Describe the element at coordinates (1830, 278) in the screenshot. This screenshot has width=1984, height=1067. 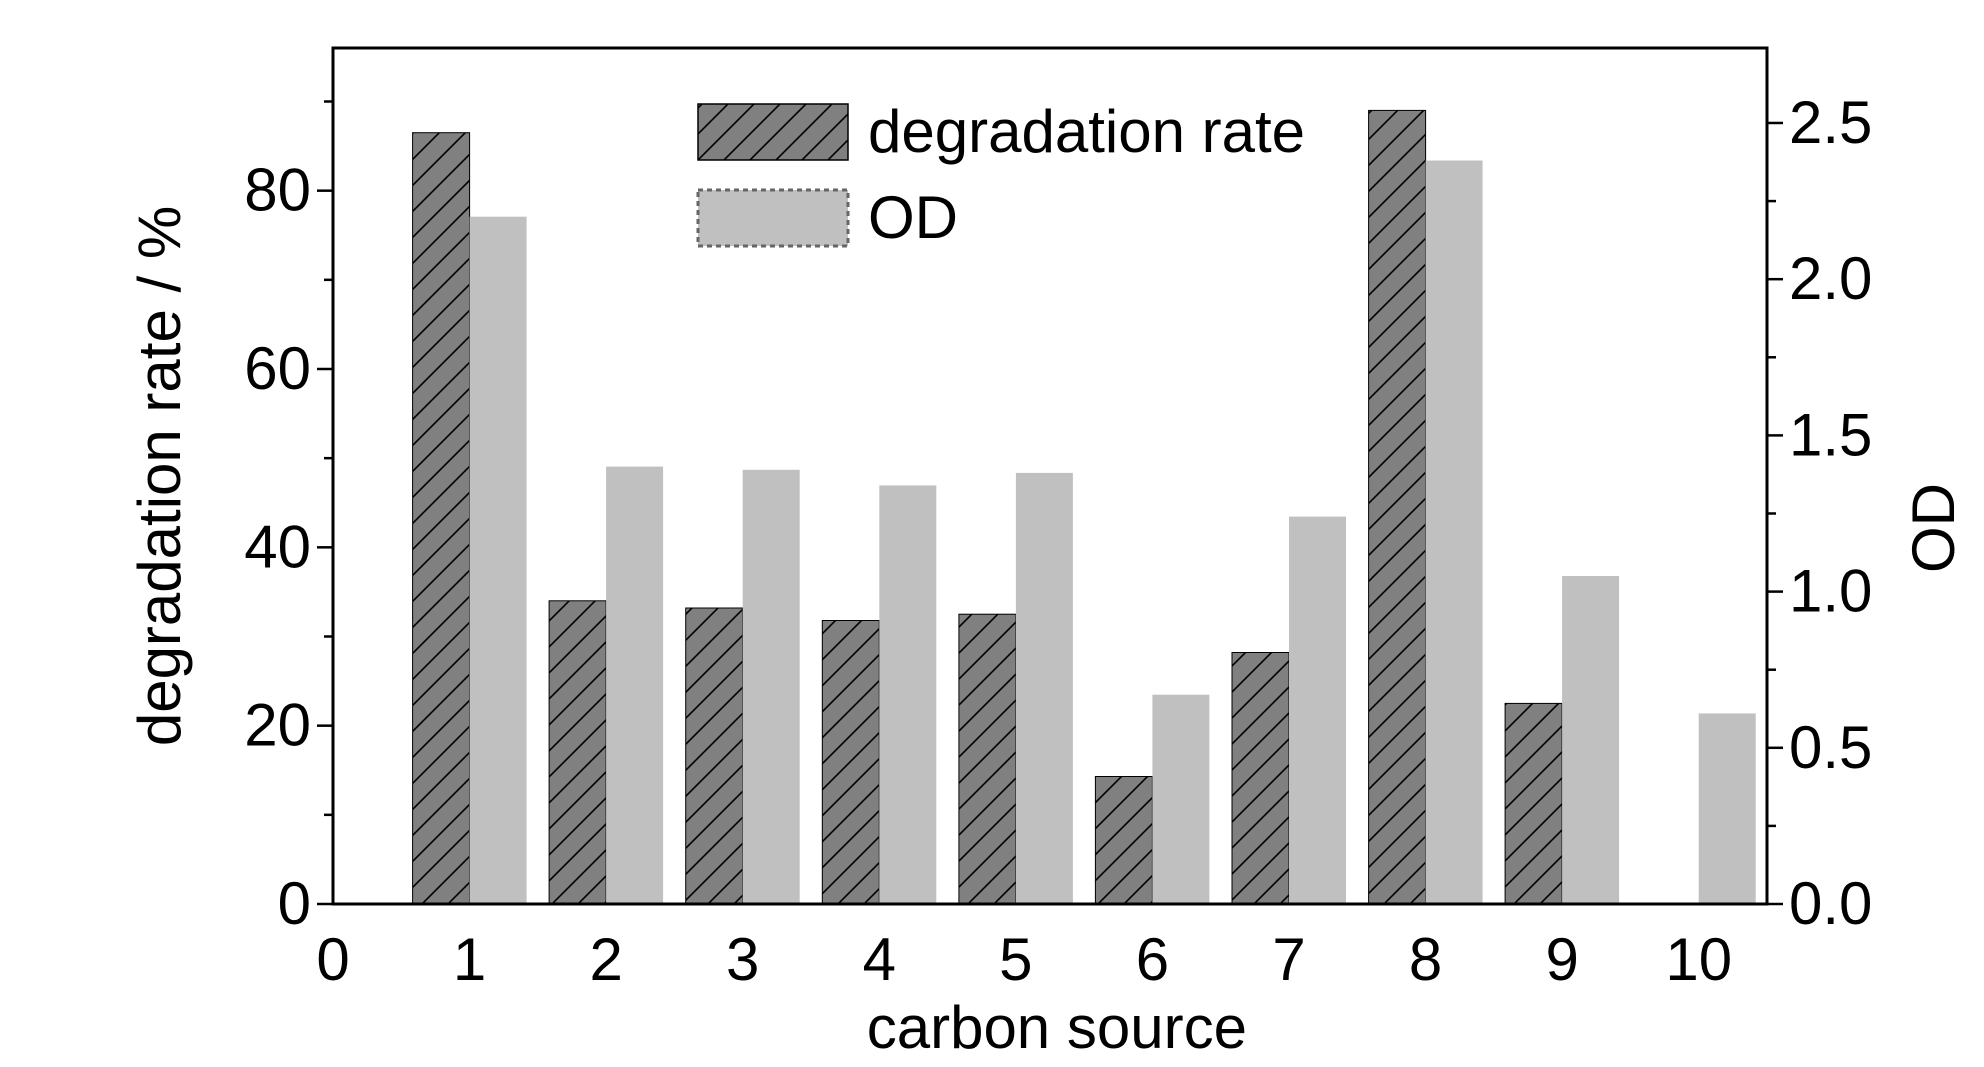
I see `y-right-tick-label: 2.0` at that location.